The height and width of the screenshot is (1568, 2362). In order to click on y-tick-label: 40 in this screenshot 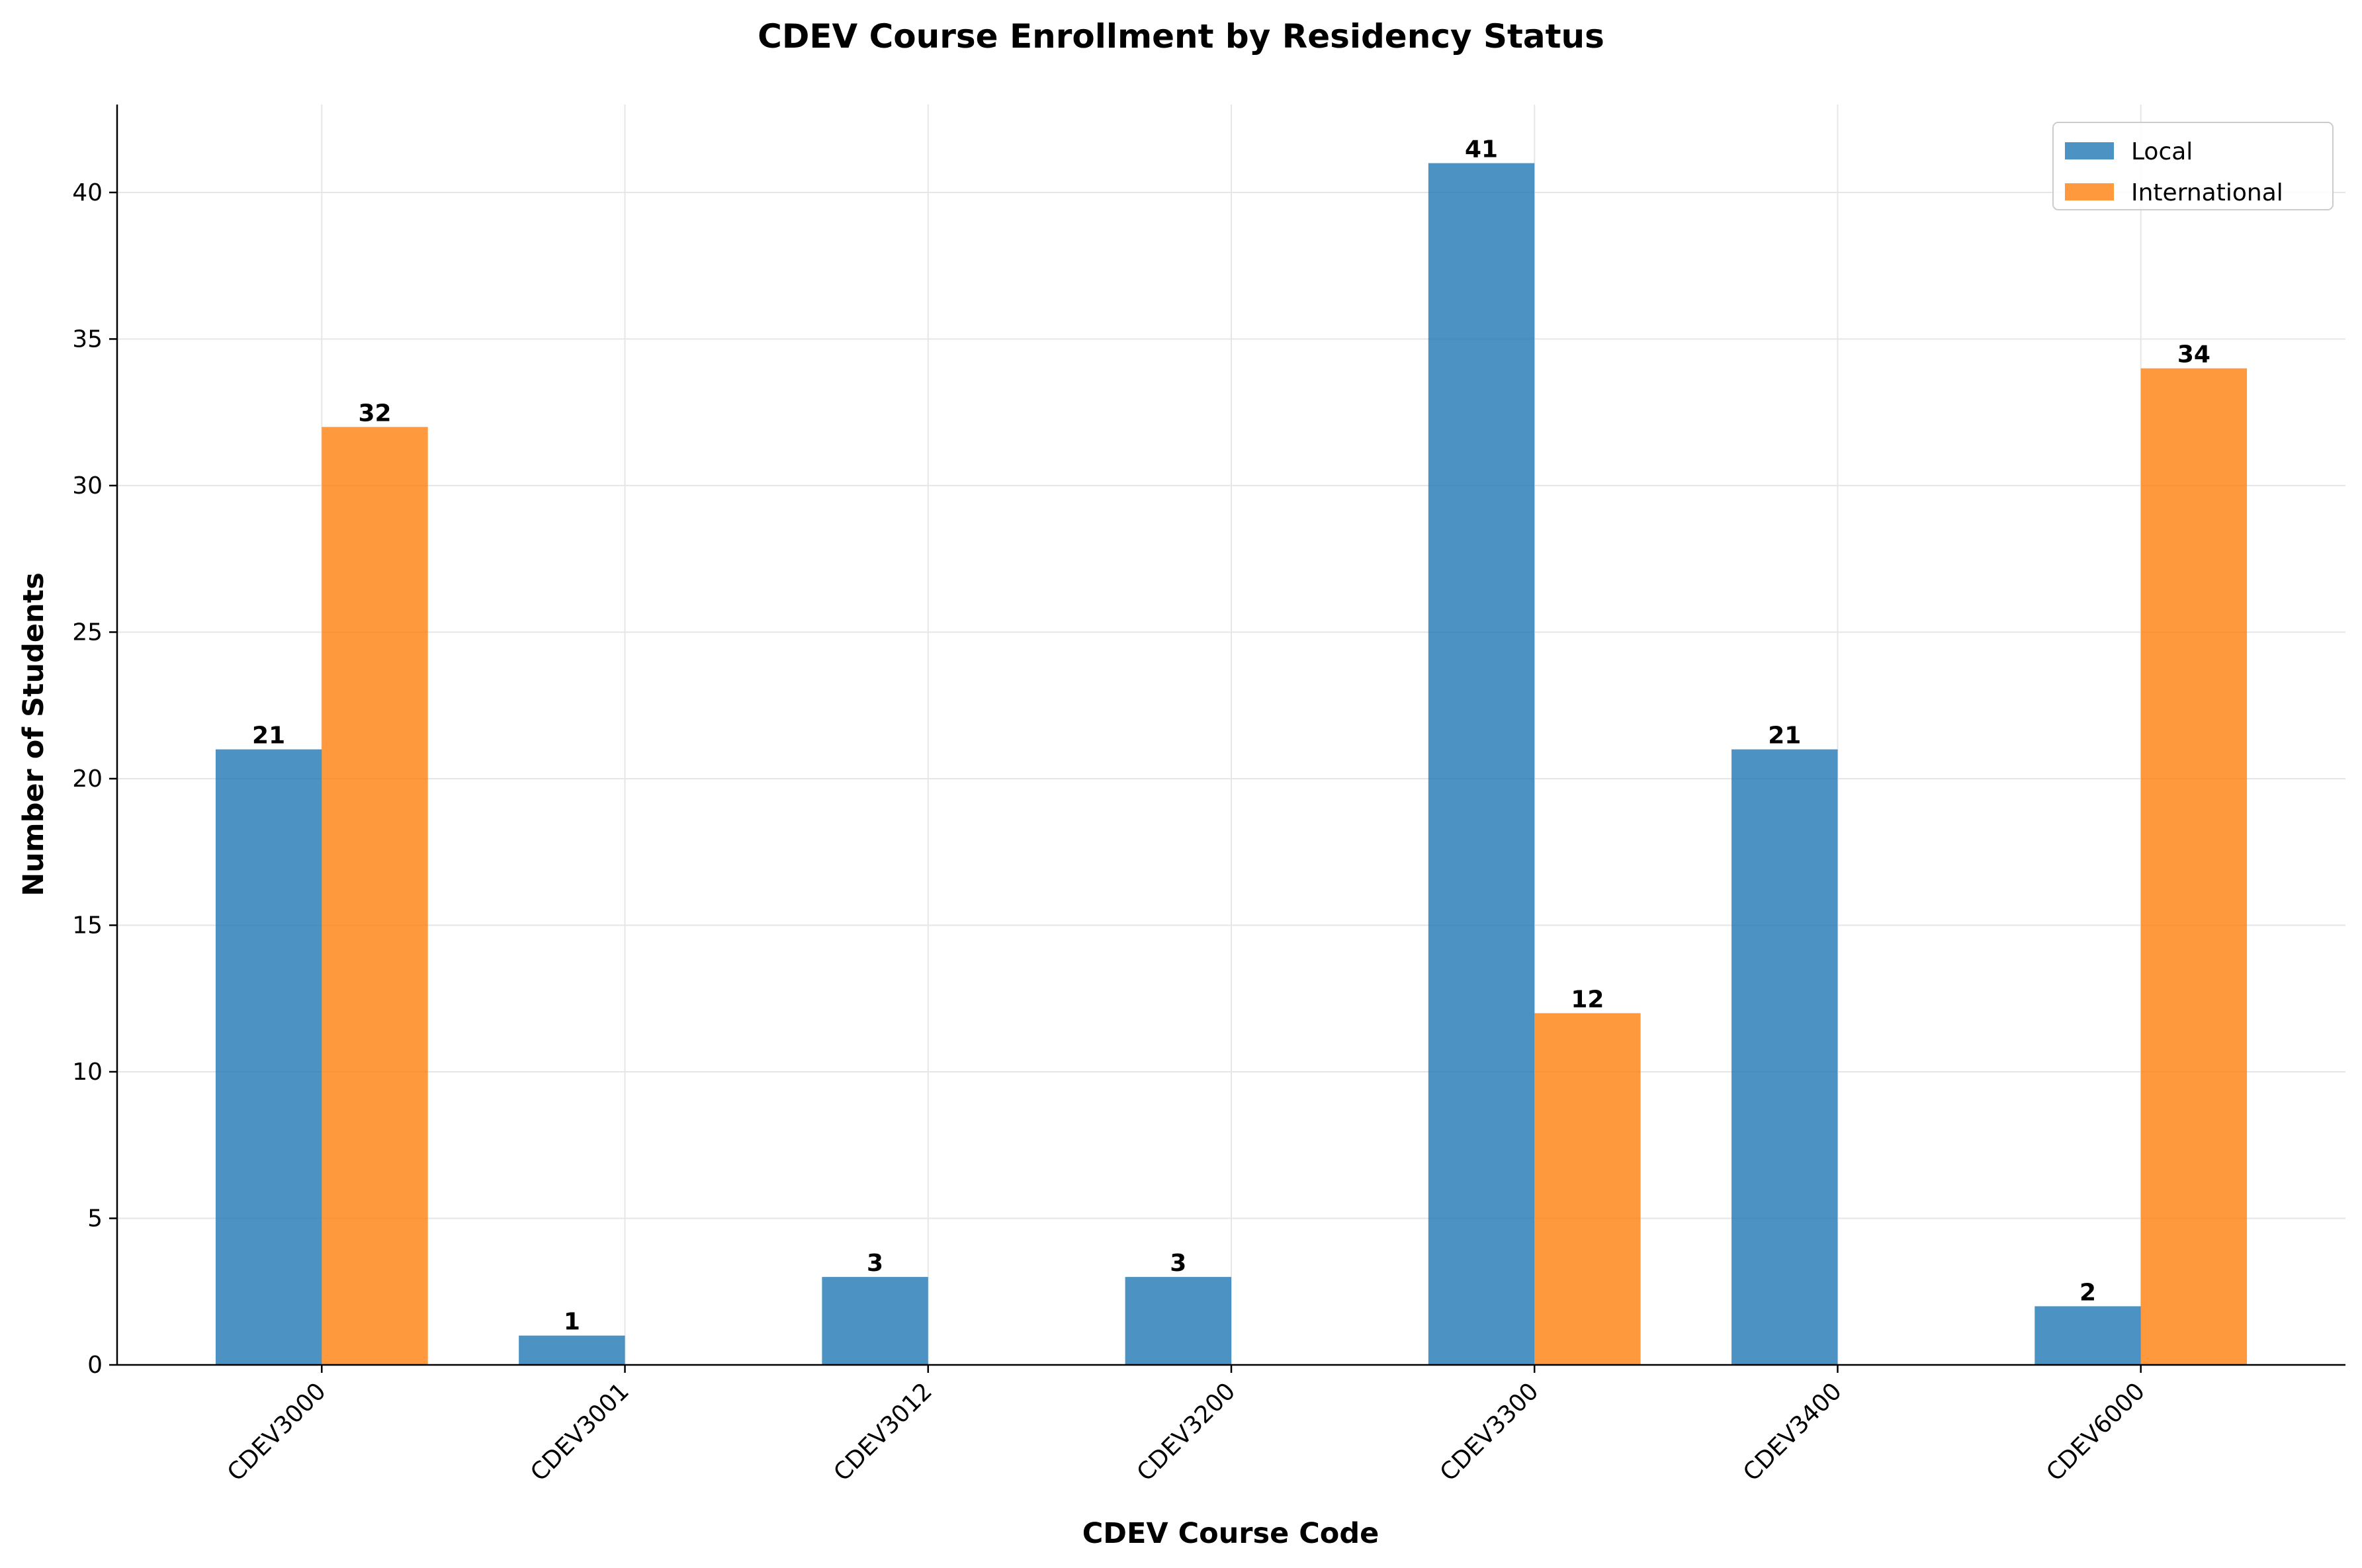, I will do `click(87, 193)`.